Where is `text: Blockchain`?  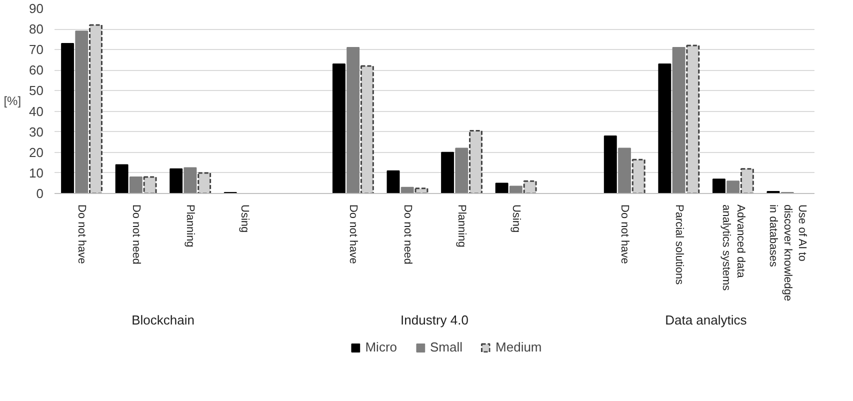
text: Blockchain is located at coordinates (163, 320).